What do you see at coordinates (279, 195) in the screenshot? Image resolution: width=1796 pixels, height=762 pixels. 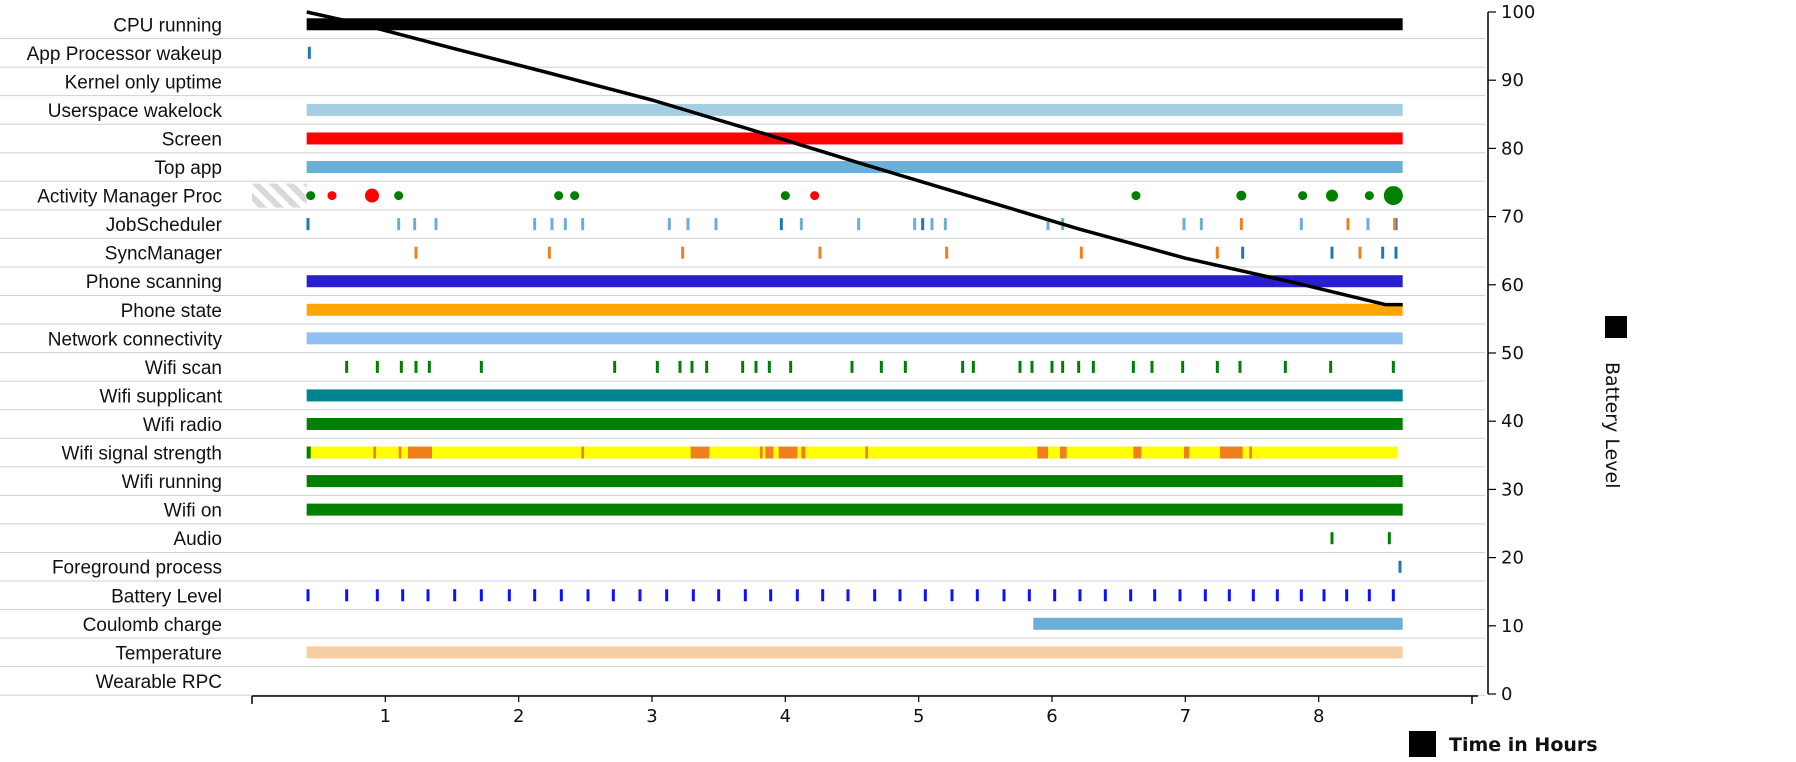 I see `hatched-block` at bounding box center [279, 195].